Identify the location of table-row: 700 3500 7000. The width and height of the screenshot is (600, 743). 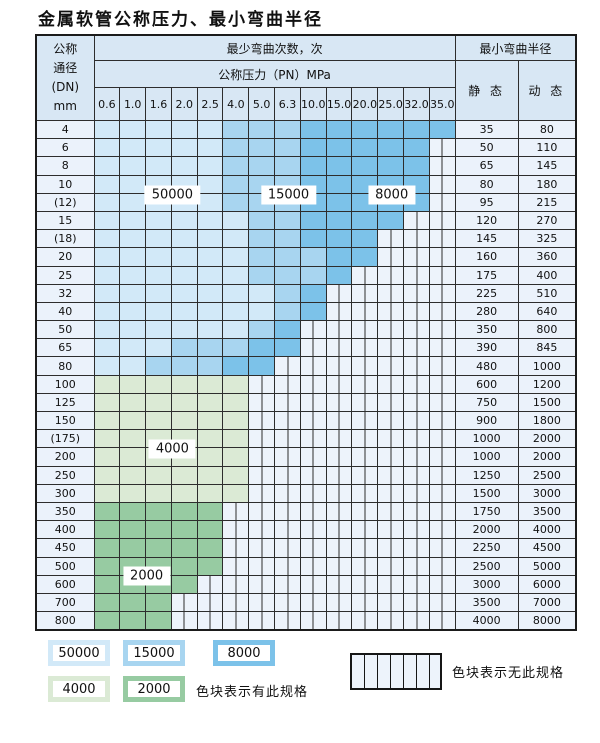
(306, 602).